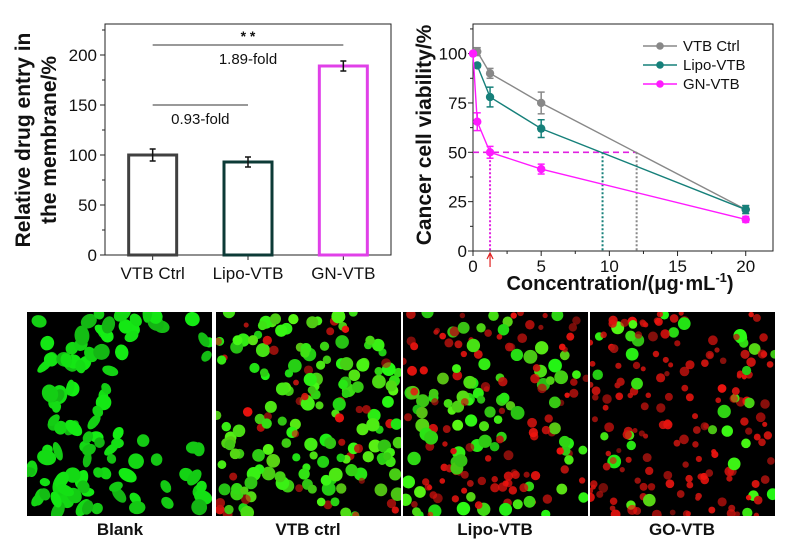  Describe the element at coordinates (682, 529) in the screenshot. I see `panel-label-go-vtb: GO-VTB` at that location.